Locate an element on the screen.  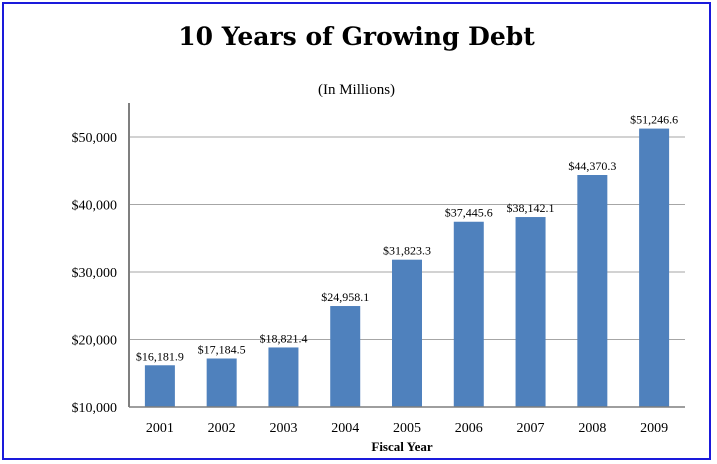
y-tick-label: $30,000 is located at coordinates (95, 273).